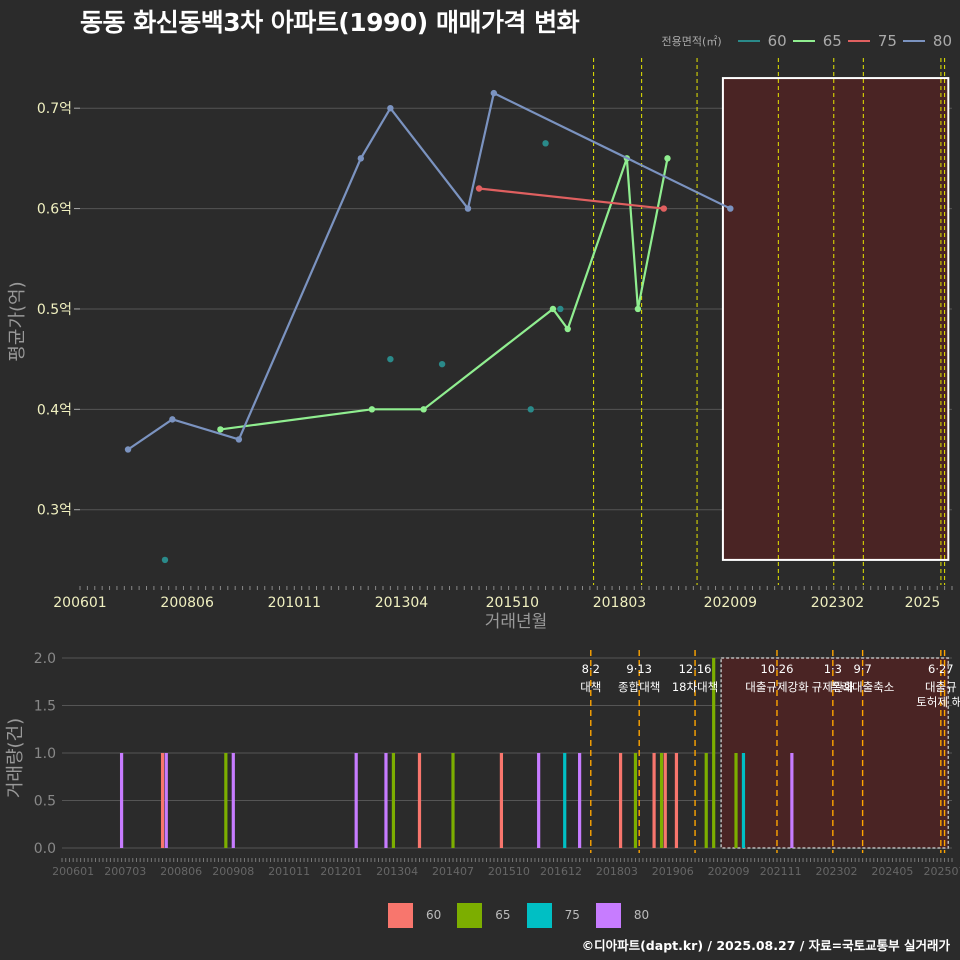  What do you see at coordinates (54, 109) in the screenshot?
I see `y-tick-label: 0.7억` at bounding box center [54, 109].